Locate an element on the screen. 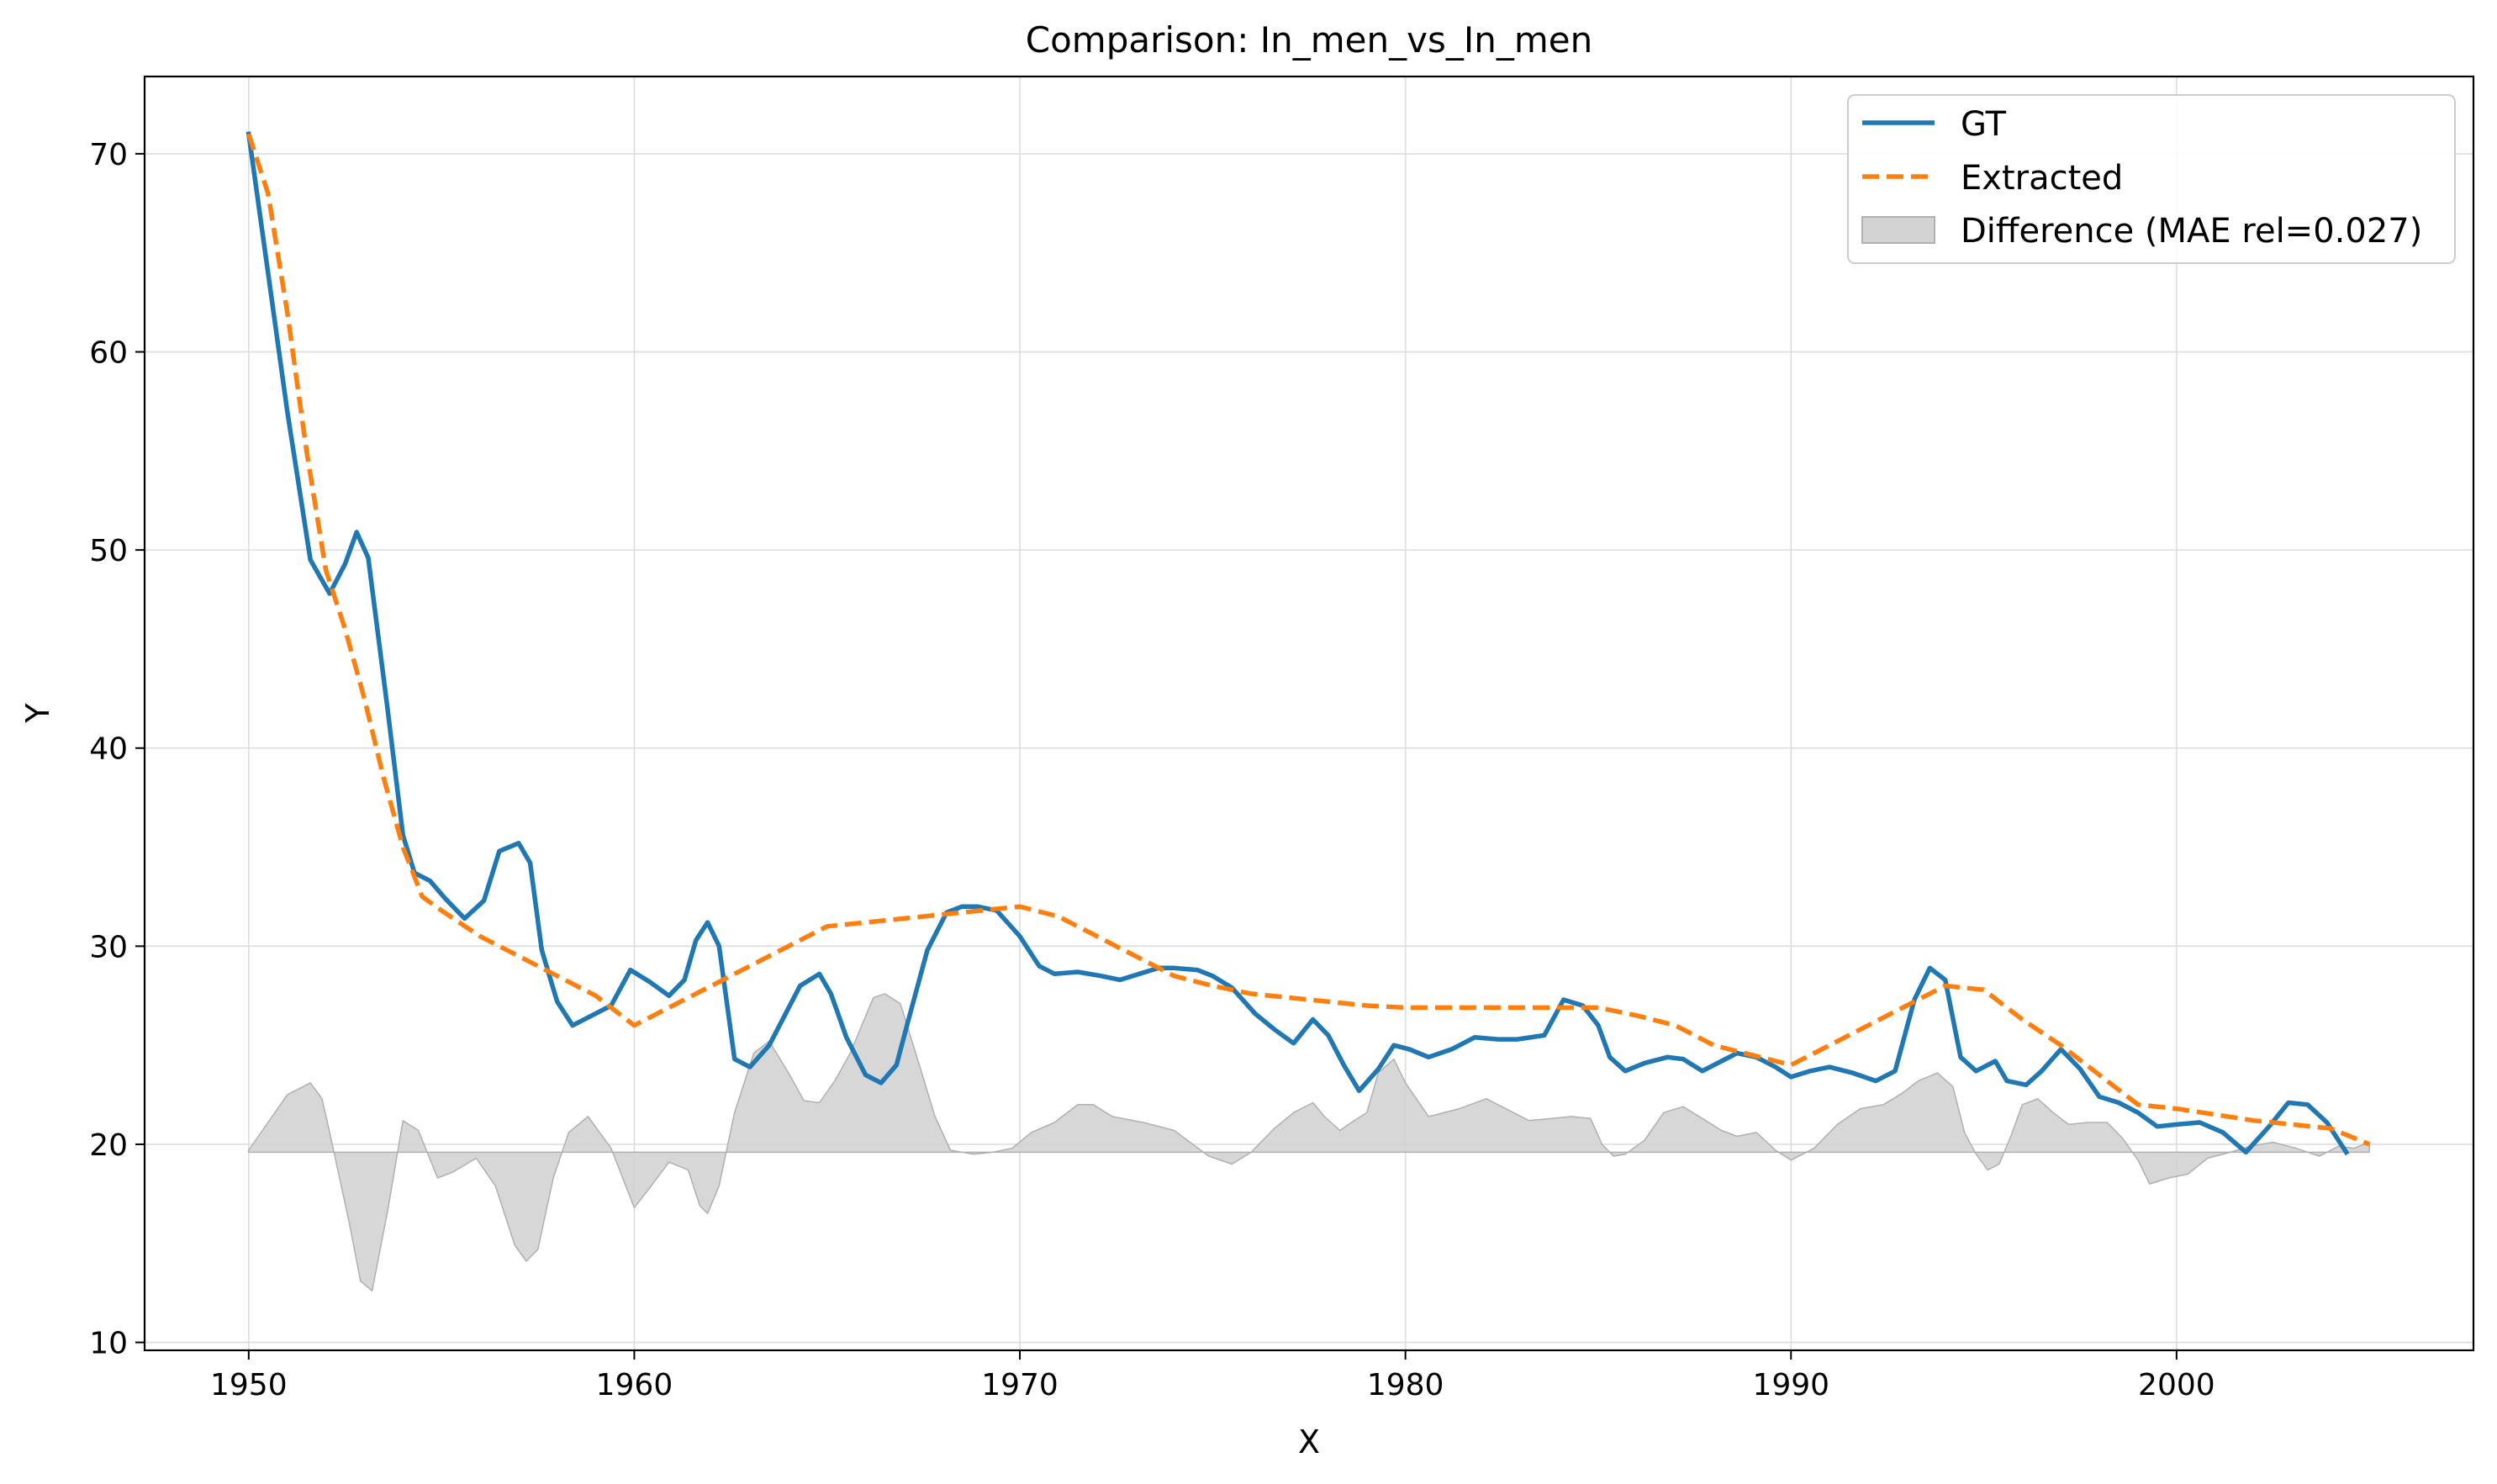 This screenshot has width=2497, height=1484. x-tick-label: 1990 is located at coordinates (1790, 1385).